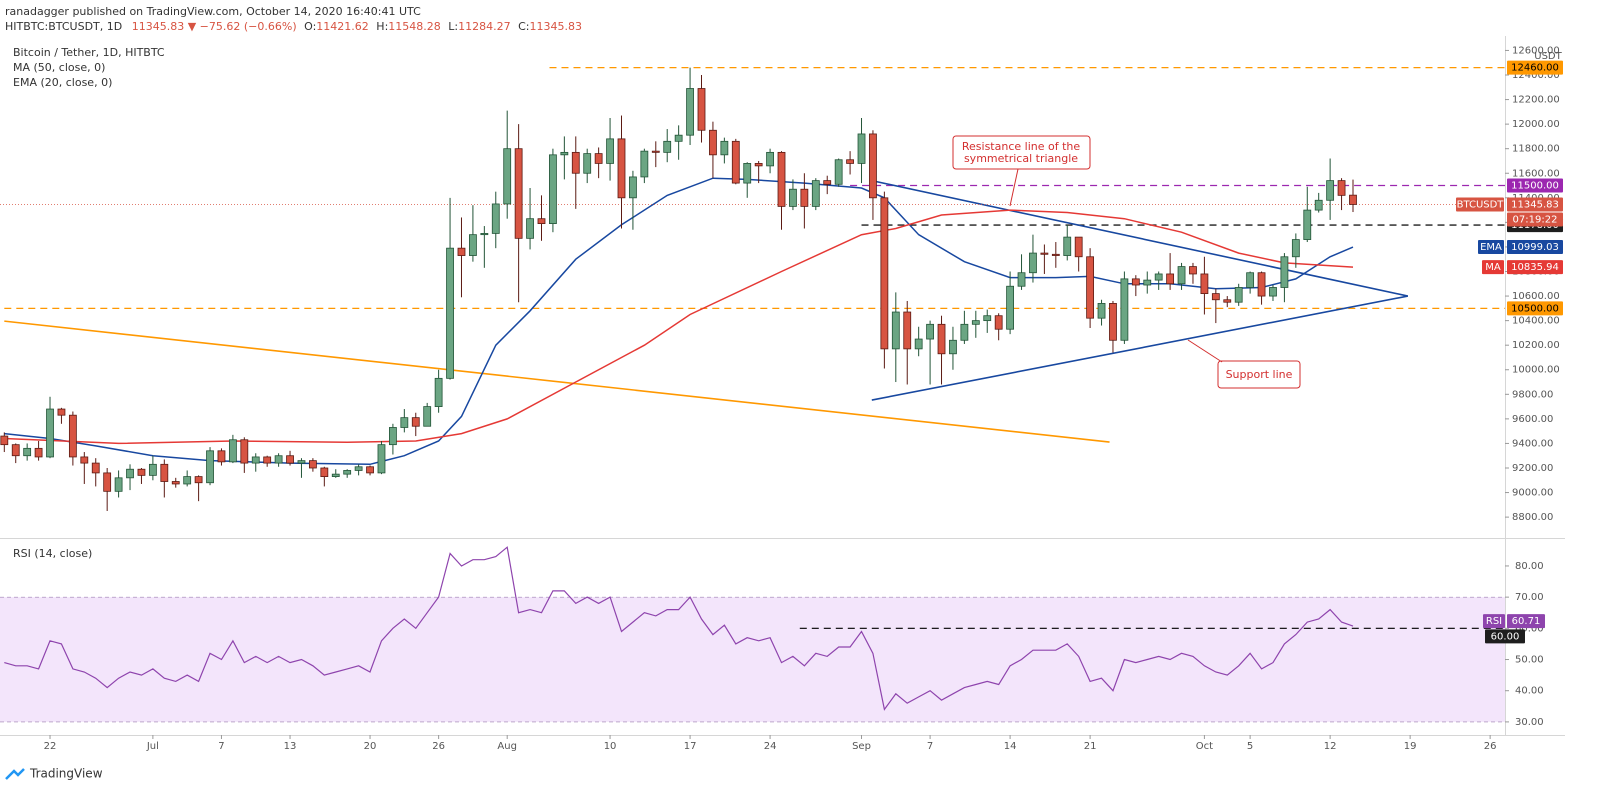 The image size is (1600, 805). I want to click on annotation-text: Support line, so click(1259, 374).